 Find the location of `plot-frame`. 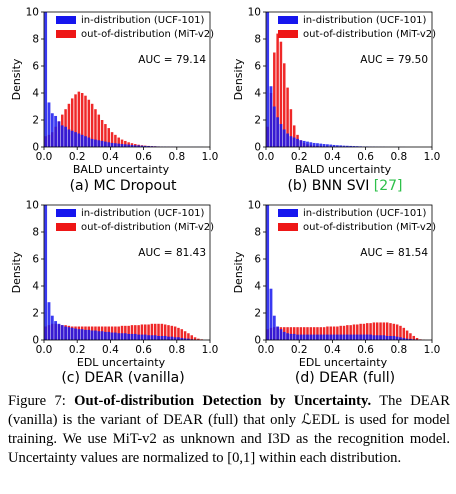

plot-frame is located at coordinates (349, 272).